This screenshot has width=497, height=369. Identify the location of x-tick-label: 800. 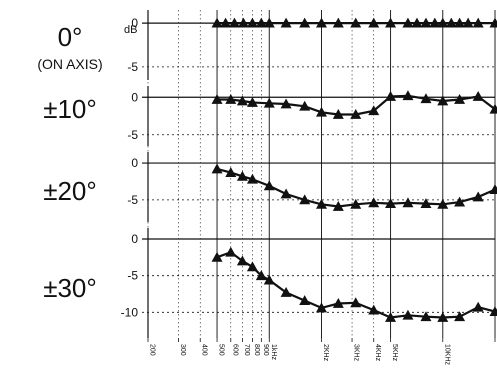
(256, 350).